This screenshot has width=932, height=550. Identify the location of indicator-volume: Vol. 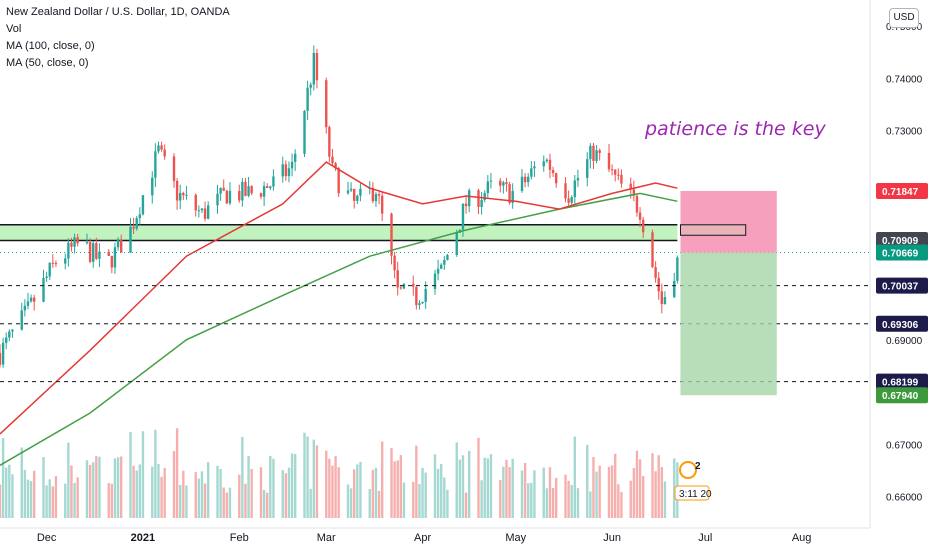
(14, 29).